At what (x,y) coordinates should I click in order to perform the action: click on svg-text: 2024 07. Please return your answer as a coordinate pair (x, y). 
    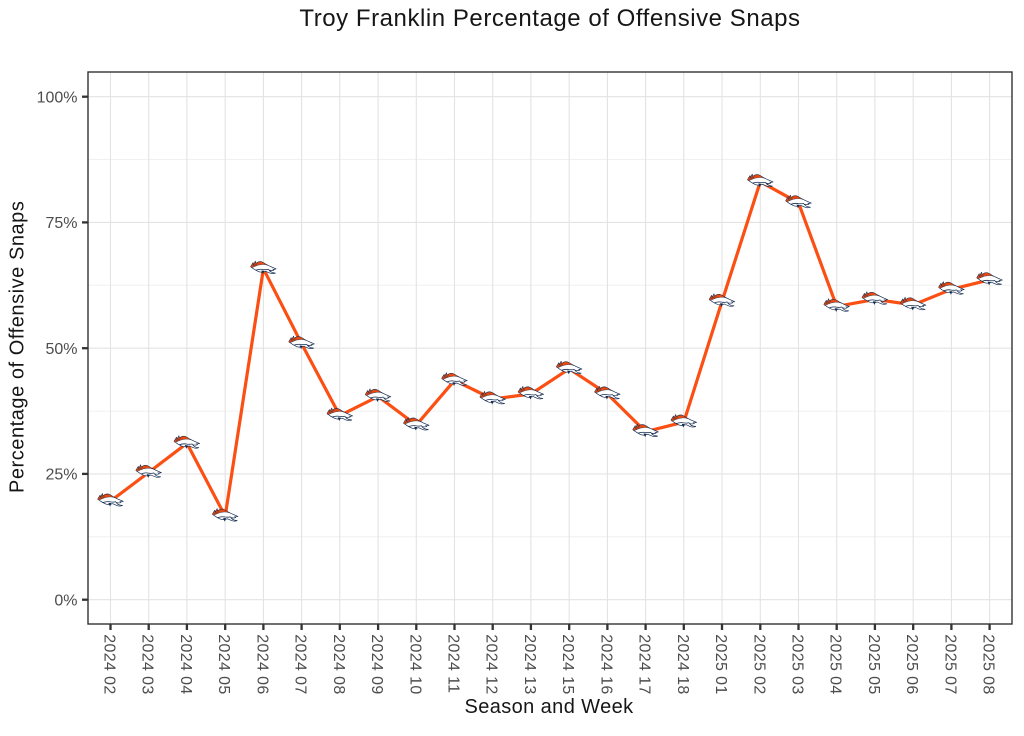
    Looking at the image, I should click on (300, 664).